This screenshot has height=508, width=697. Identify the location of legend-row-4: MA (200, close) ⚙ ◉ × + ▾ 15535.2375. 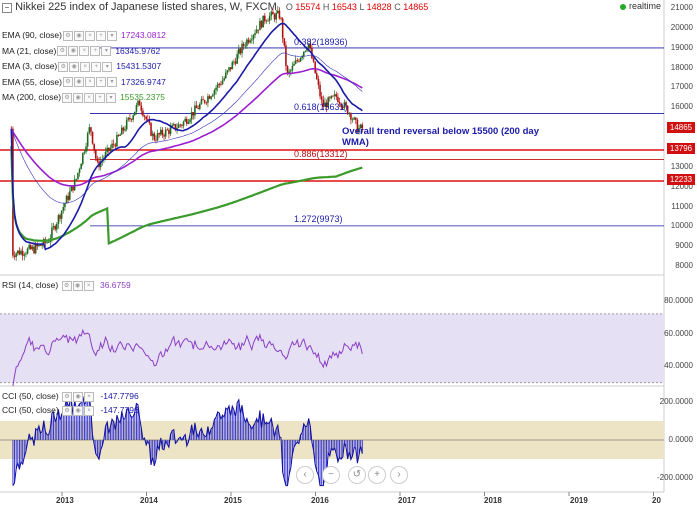
(83, 98).